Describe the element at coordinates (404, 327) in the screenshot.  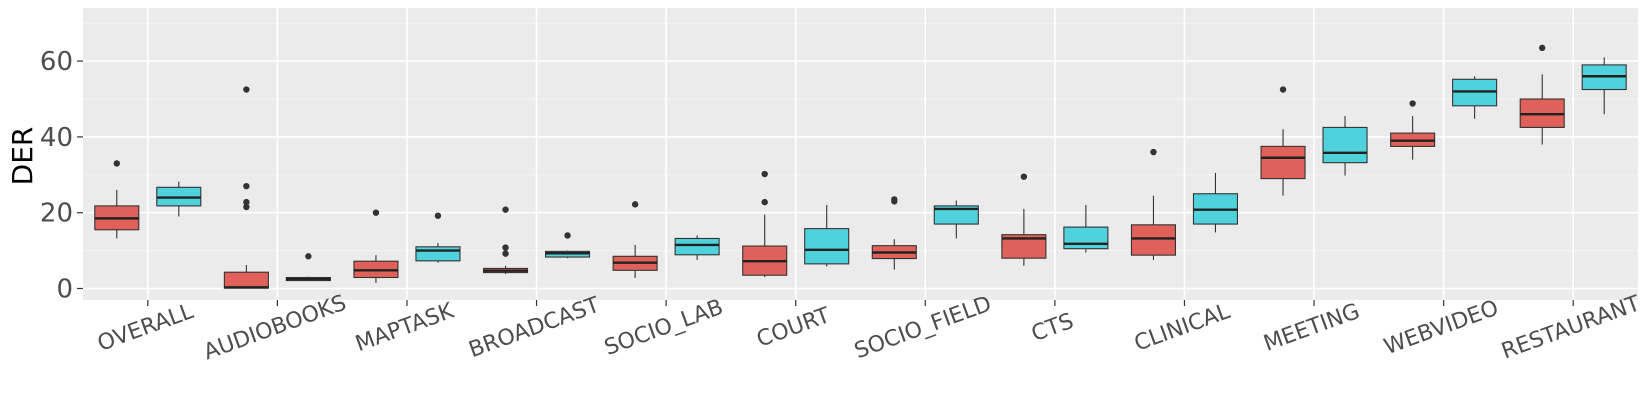
I see `x-tick-label: MAPTASK` at that location.